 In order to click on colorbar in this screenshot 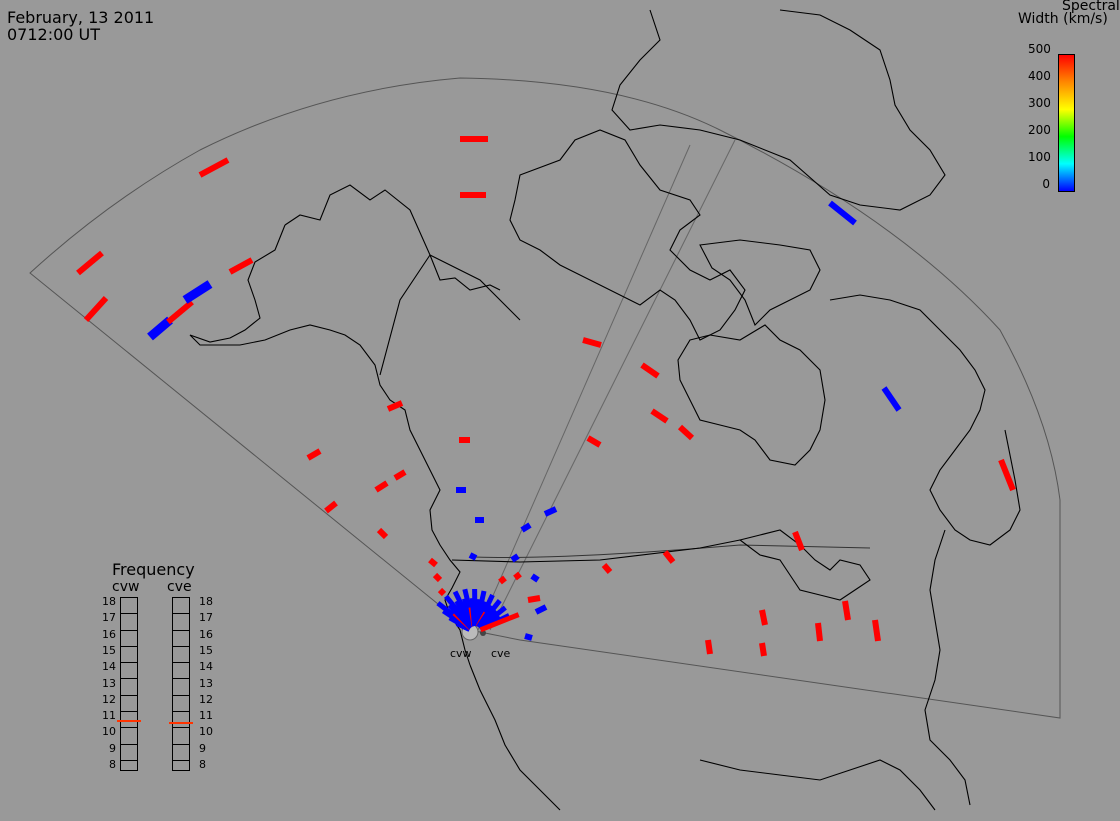, I will do `click(1066, 123)`.